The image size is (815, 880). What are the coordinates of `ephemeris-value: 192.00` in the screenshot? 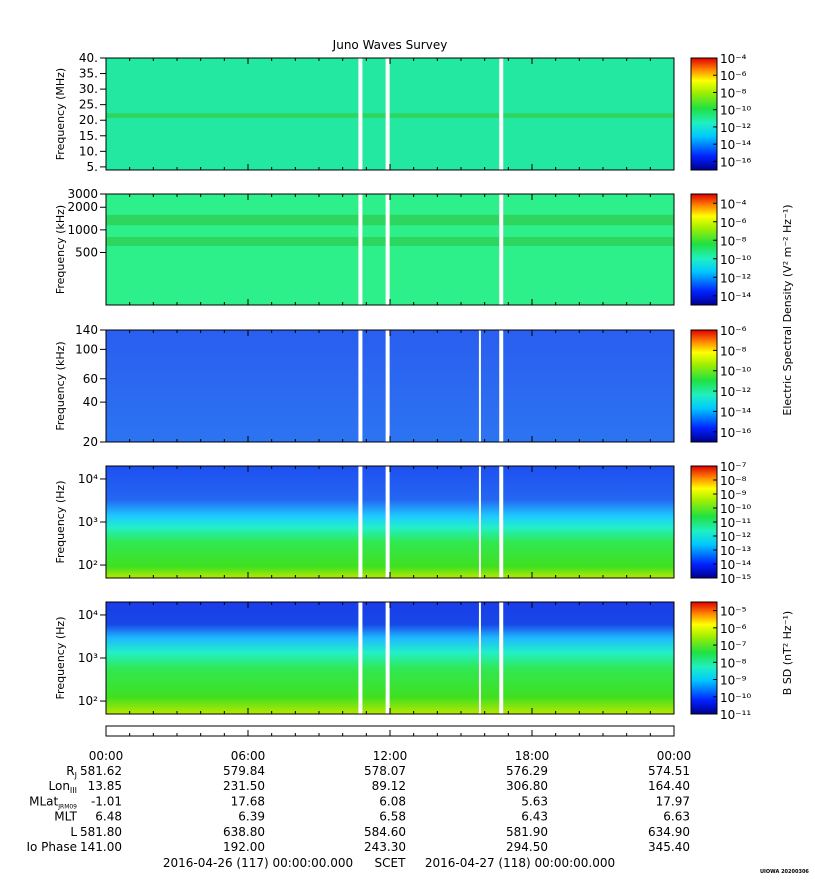 It's located at (244, 847).